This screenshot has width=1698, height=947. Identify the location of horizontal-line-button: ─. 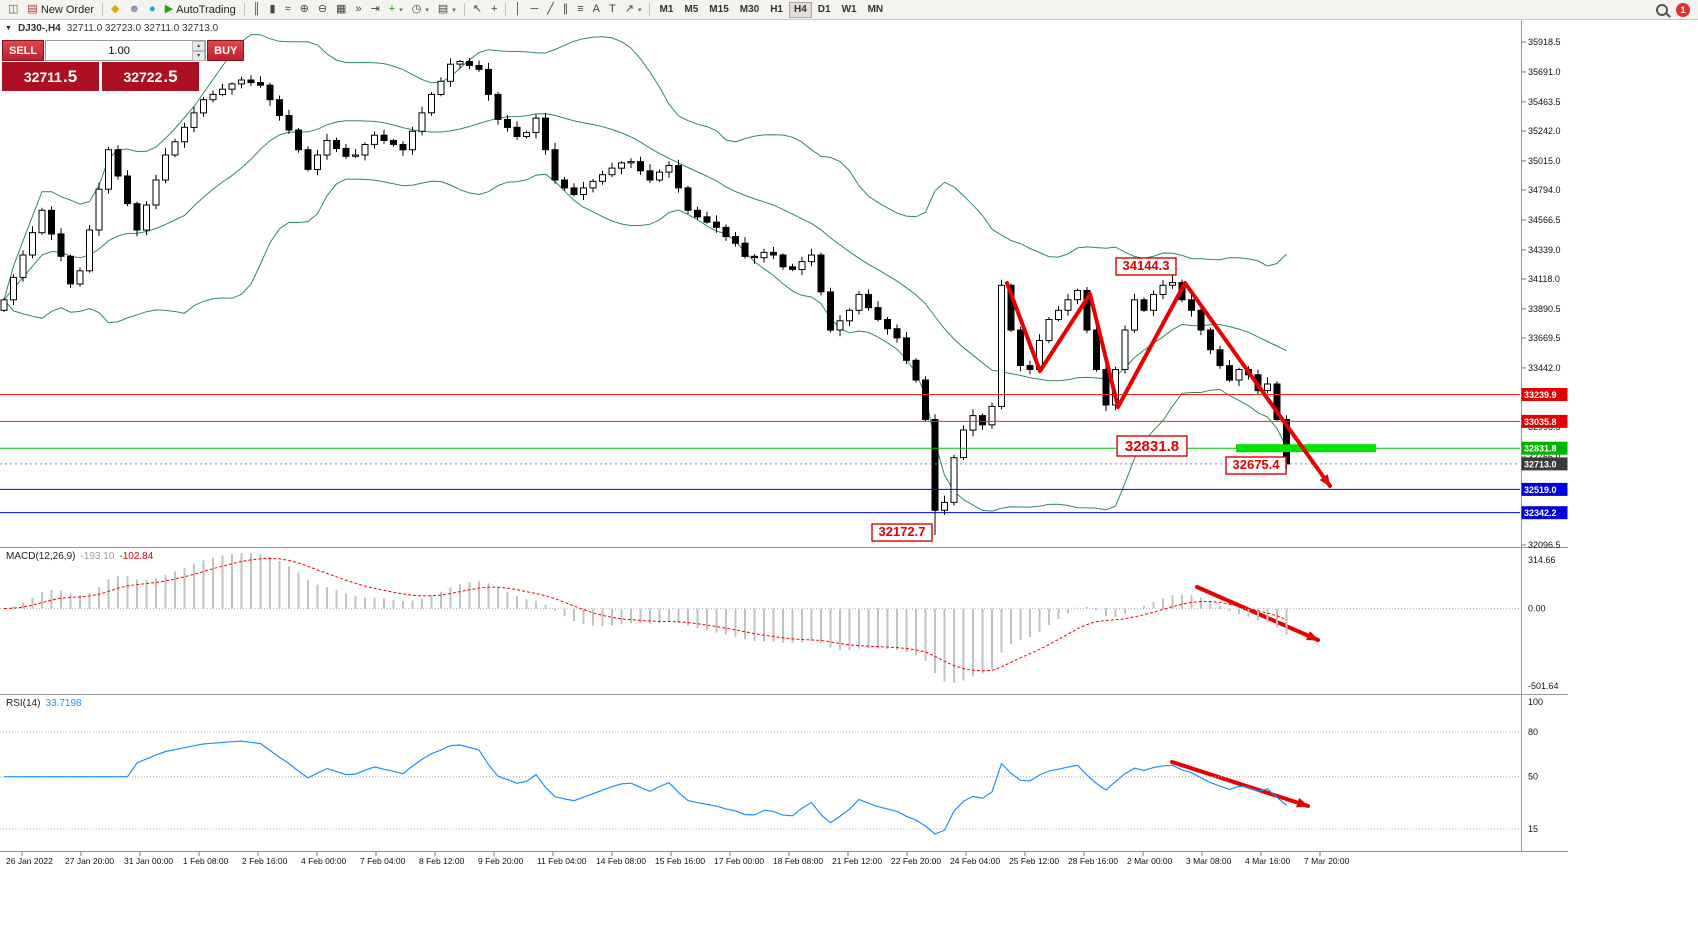
(534, 9).